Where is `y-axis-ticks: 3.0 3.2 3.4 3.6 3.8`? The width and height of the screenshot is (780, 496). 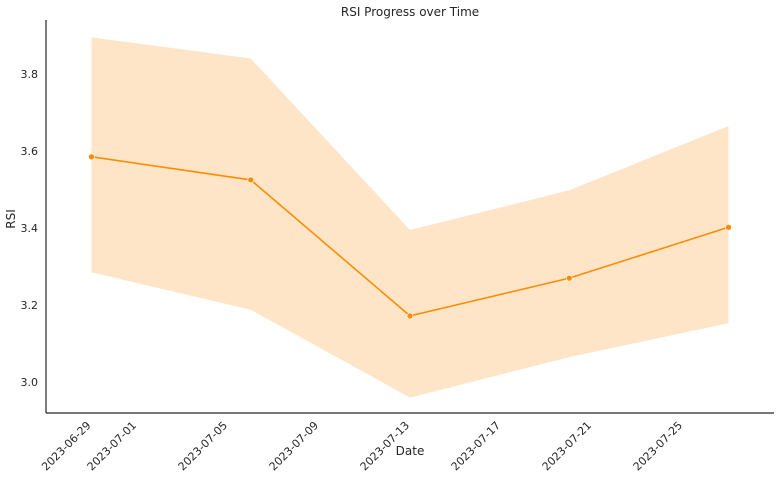 y-axis-ticks: 3.0 3.2 3.4 3.6 3.8 is located at coordinates (30, 228).